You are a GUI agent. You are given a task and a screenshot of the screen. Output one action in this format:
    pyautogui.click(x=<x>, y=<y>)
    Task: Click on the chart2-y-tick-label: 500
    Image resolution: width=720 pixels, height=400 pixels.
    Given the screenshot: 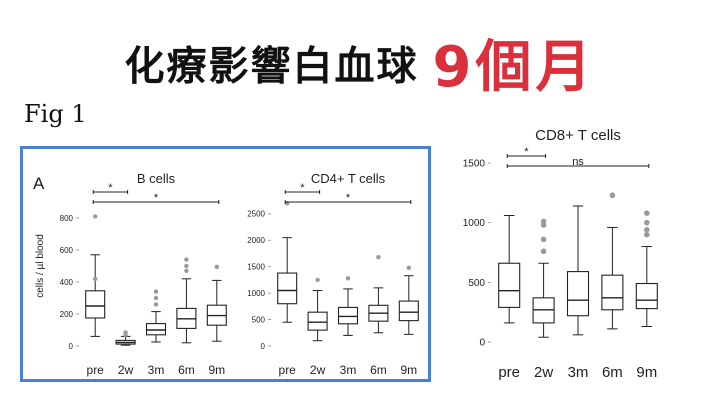 What is the action you would take?
    pyautogui.click(x=259, y=319)
    